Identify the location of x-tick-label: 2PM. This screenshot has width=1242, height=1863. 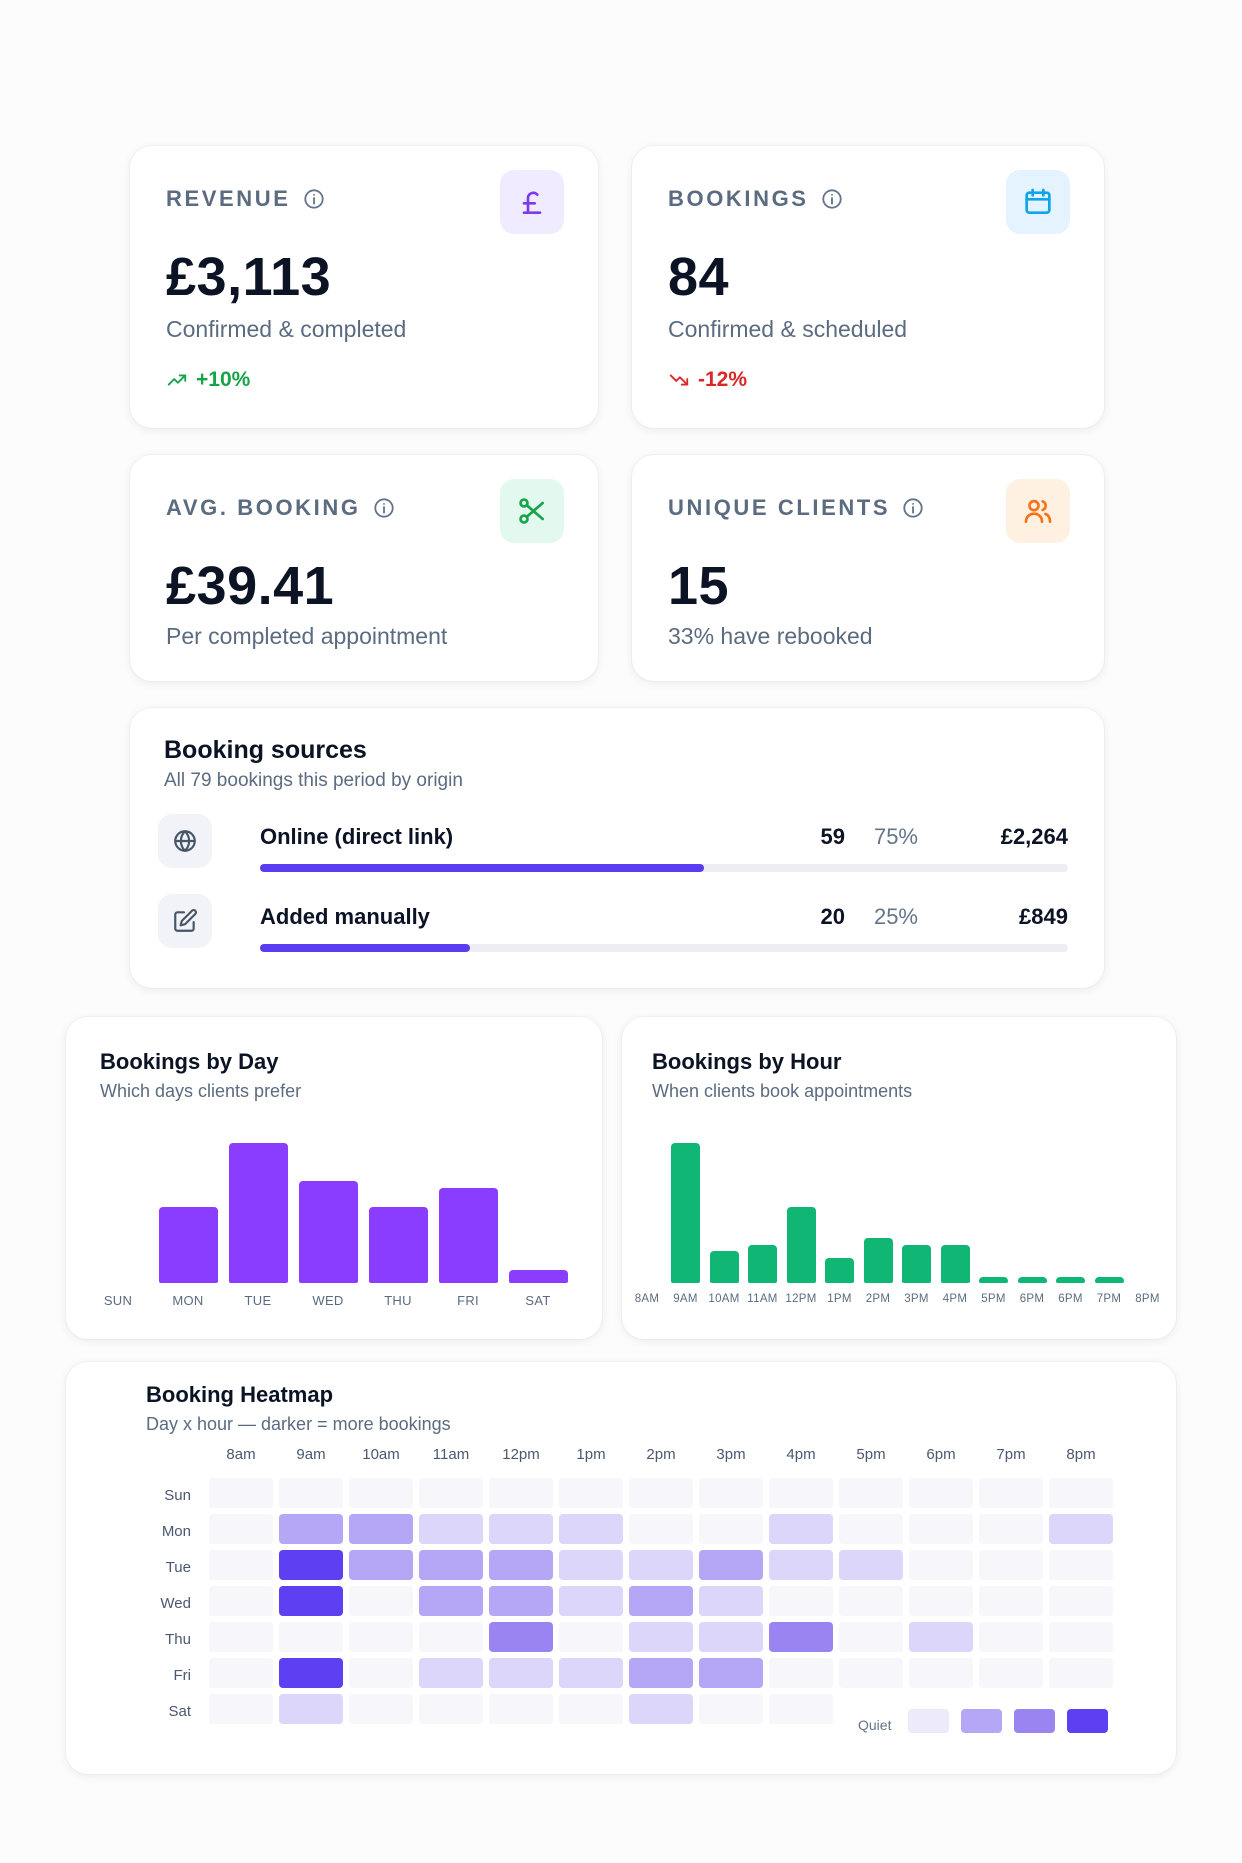
(878, 1299).